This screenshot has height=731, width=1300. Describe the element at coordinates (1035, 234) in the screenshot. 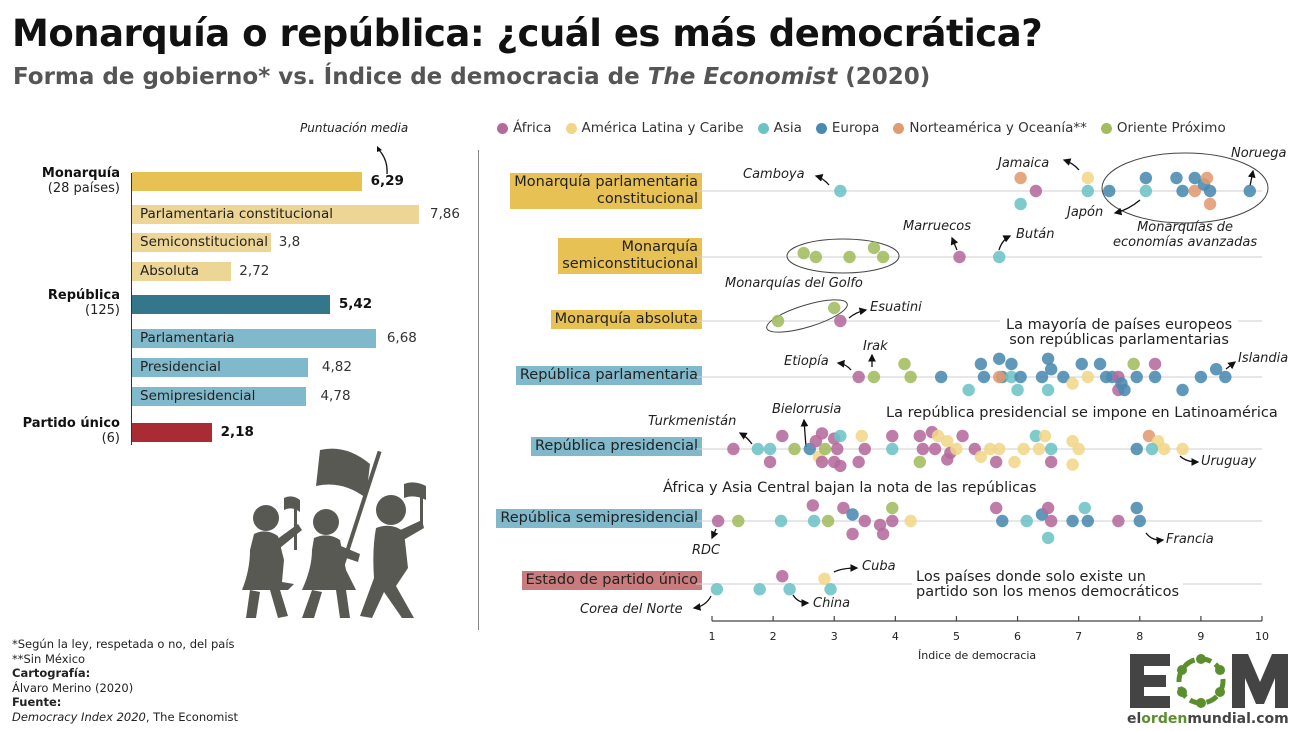

I see `annotation-butan: Bután` at that location.